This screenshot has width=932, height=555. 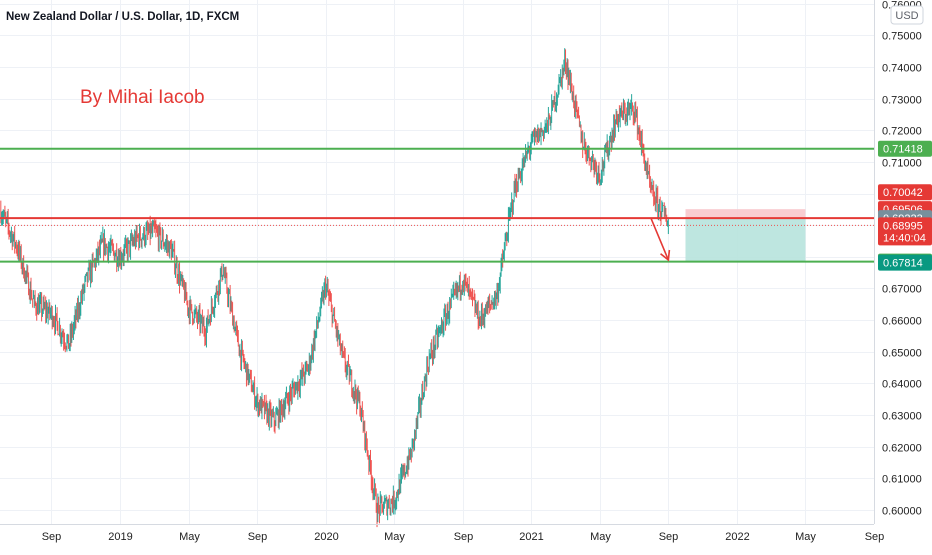 I want to click on price-tick-label: 0.65000, so click(x=902, y=354).